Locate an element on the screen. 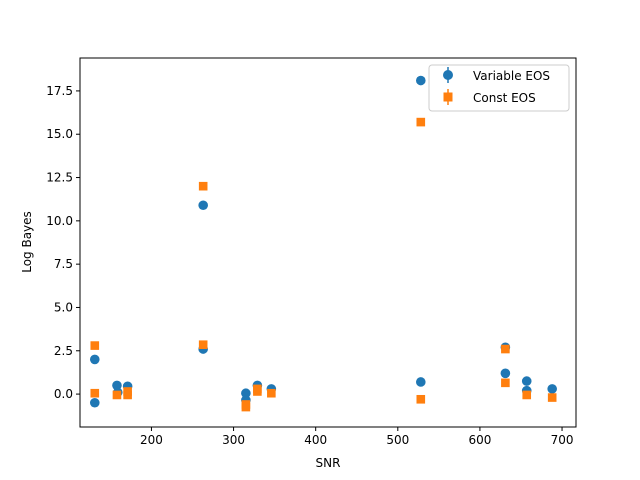 The image size is (640, 480). legend: Variable EOS Const EOS is located at coordinates (499, 88).